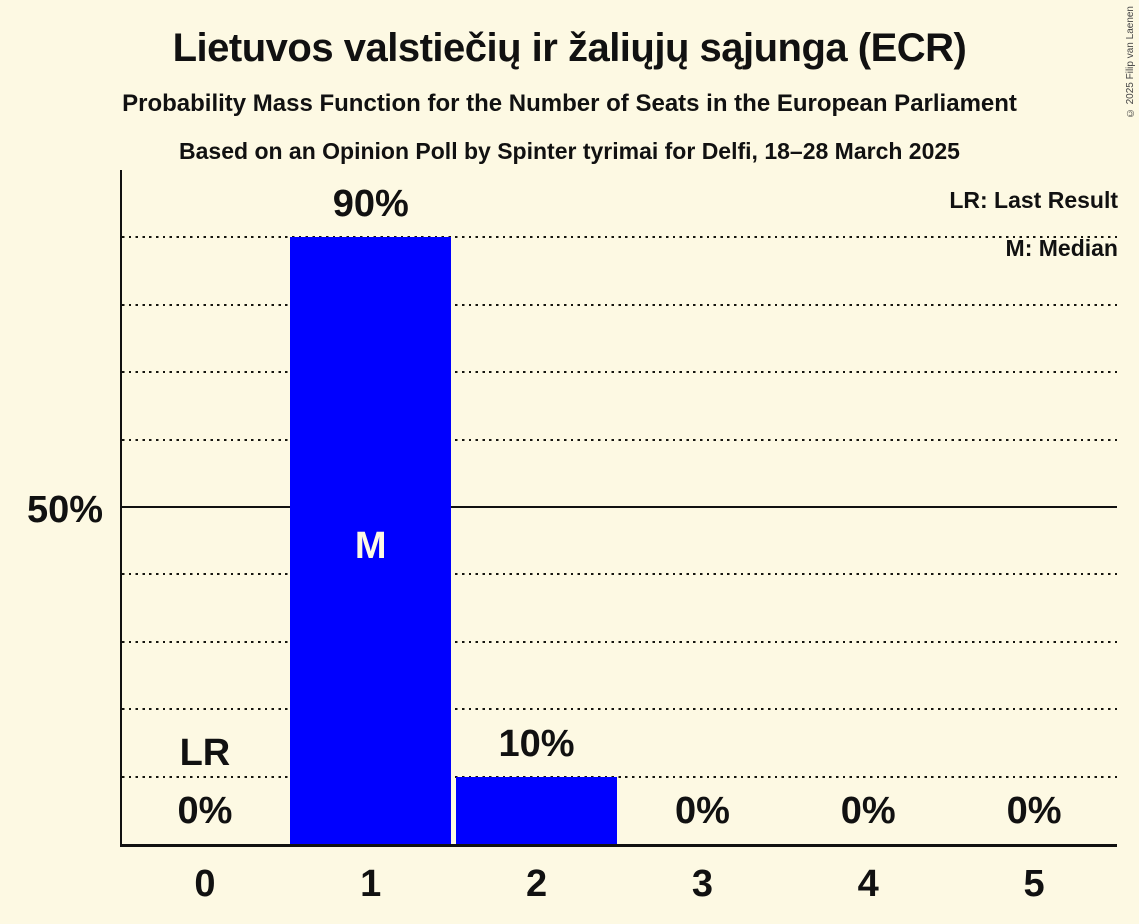 This screenshot has height=924, width=1139. What do you see at coordinates (702, 884) in the screenshot?
I see `x-tick-label-3: 3` at bounding box center [702, 884].